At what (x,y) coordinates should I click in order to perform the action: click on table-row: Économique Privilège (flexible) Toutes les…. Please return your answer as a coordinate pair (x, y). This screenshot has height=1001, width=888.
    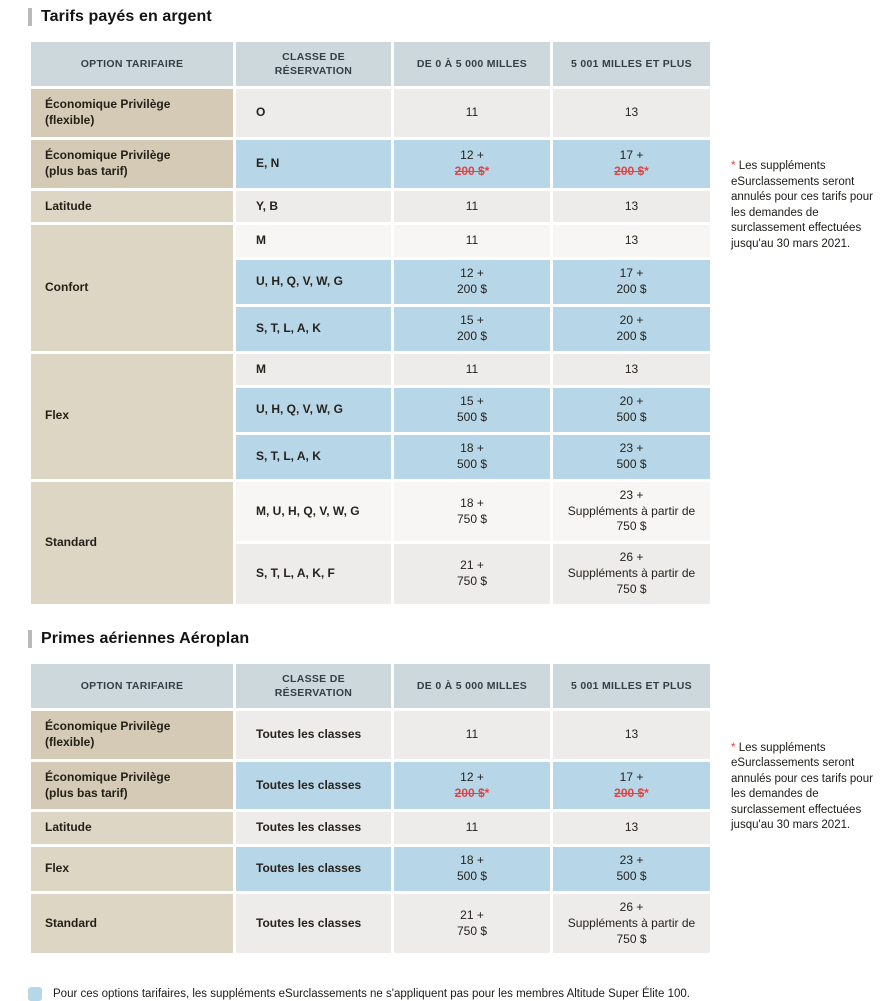
    Looking at the image, I should click on (370, 735).